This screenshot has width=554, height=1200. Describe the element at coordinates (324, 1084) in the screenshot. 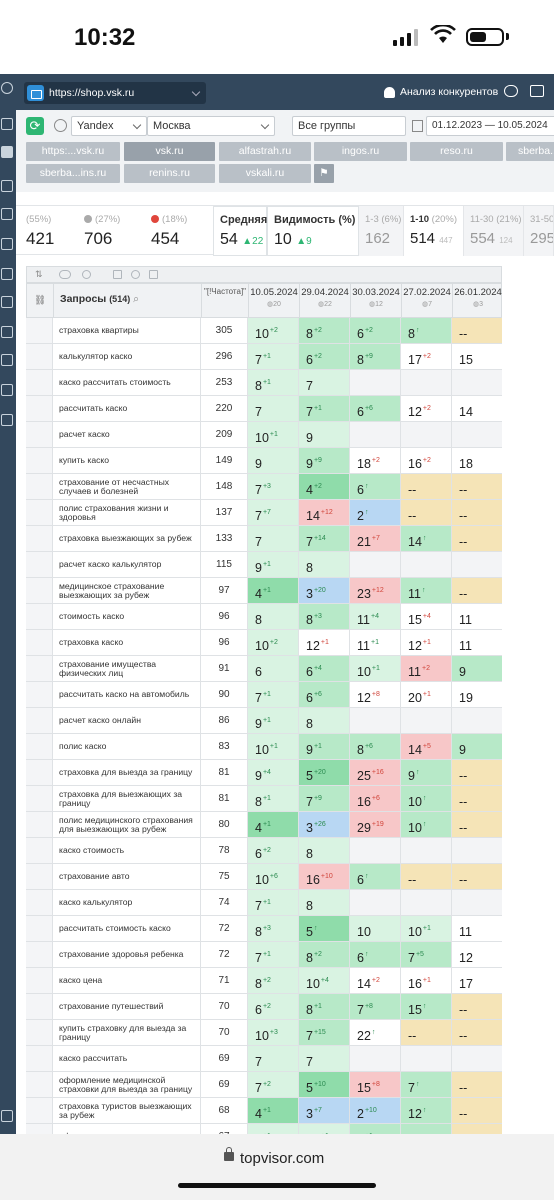

I see `position-cell: 5+10` at that location.